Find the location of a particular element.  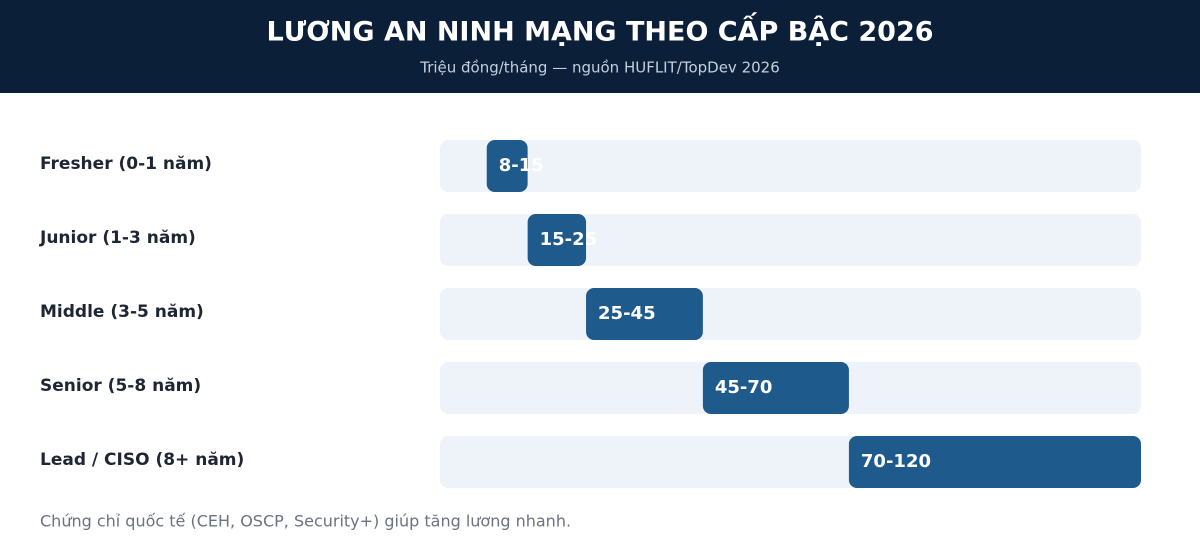

chart-title: LƯƠNG AN NINH MẠNG THEO CẤP BẬC 2026 is located at coordinates (599, 30).